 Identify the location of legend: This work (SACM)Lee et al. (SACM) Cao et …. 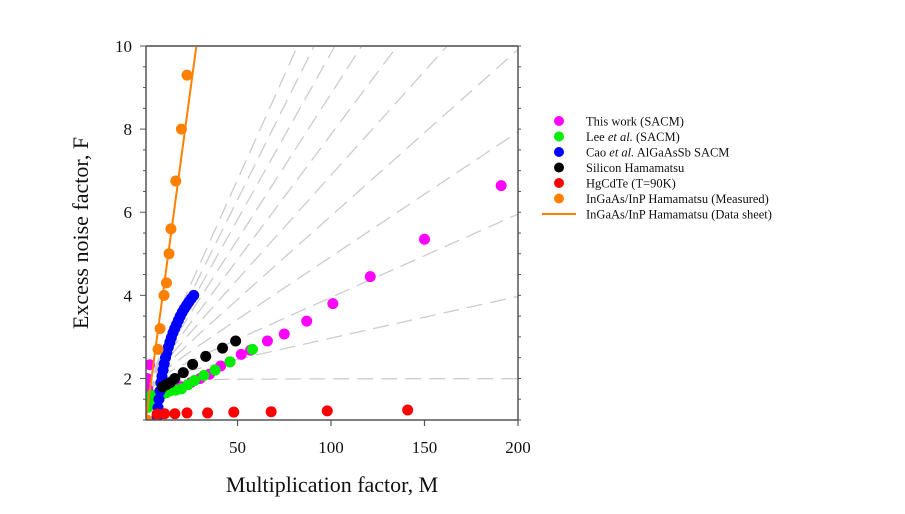
(657, 168).